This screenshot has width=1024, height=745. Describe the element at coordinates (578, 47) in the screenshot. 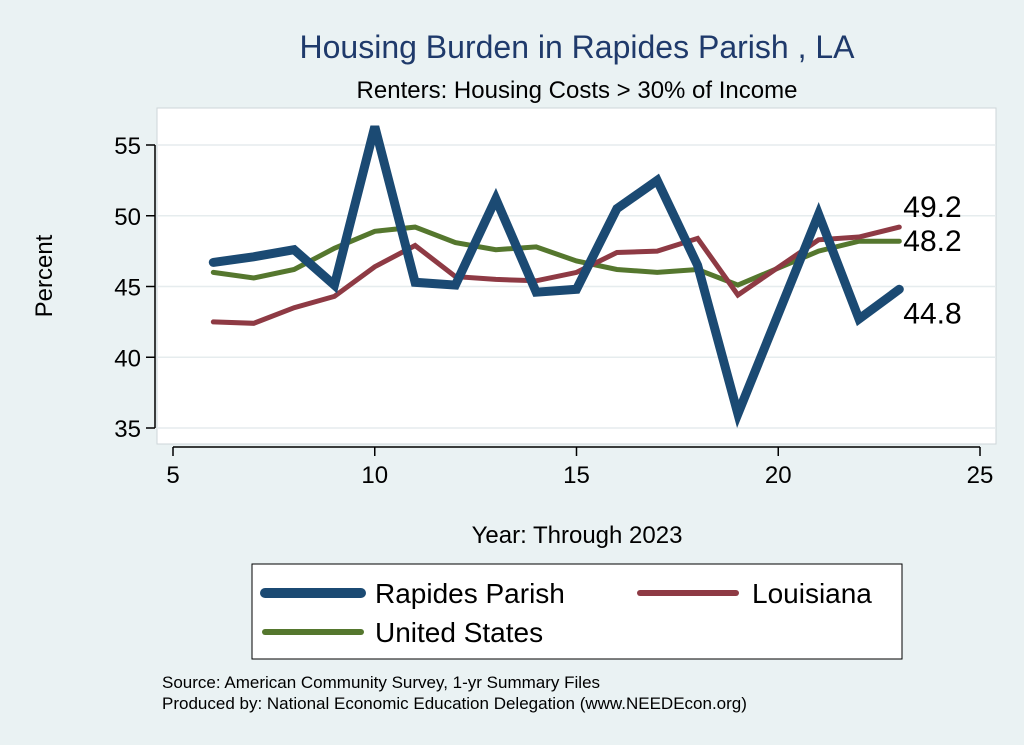

I see `chart-title: Housing Burden in Rapides Parish , LA` at that location.